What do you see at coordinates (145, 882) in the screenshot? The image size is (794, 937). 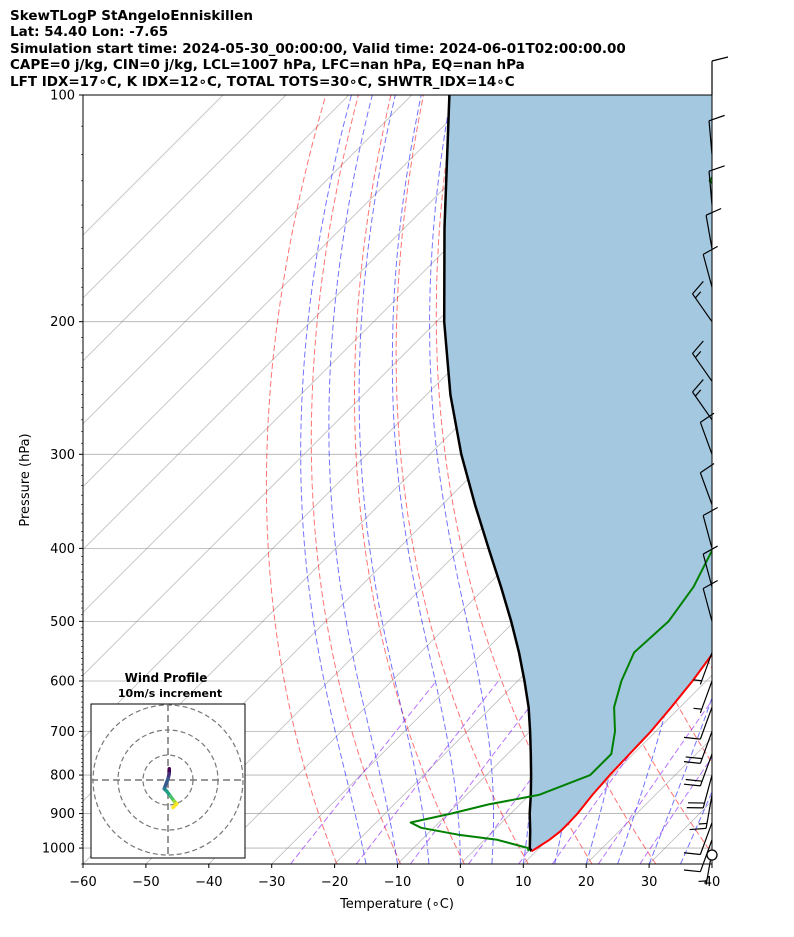 I see `x-tick-label: −50` at bounding box center [145, 882].